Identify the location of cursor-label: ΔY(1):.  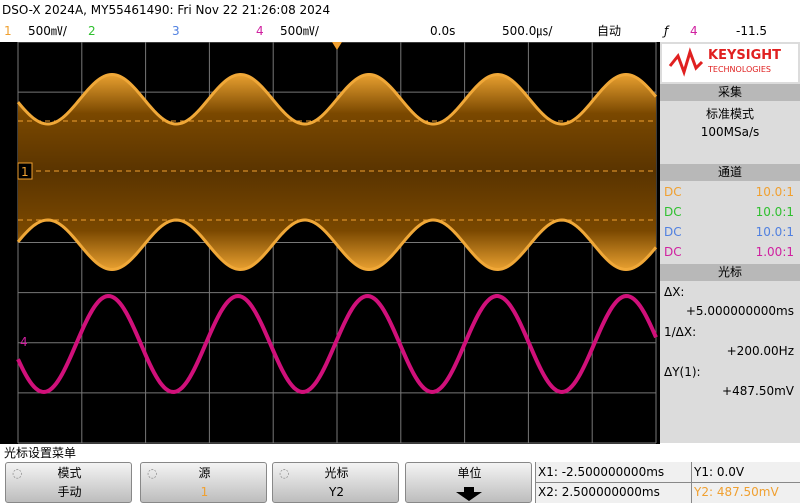
(682, 372).